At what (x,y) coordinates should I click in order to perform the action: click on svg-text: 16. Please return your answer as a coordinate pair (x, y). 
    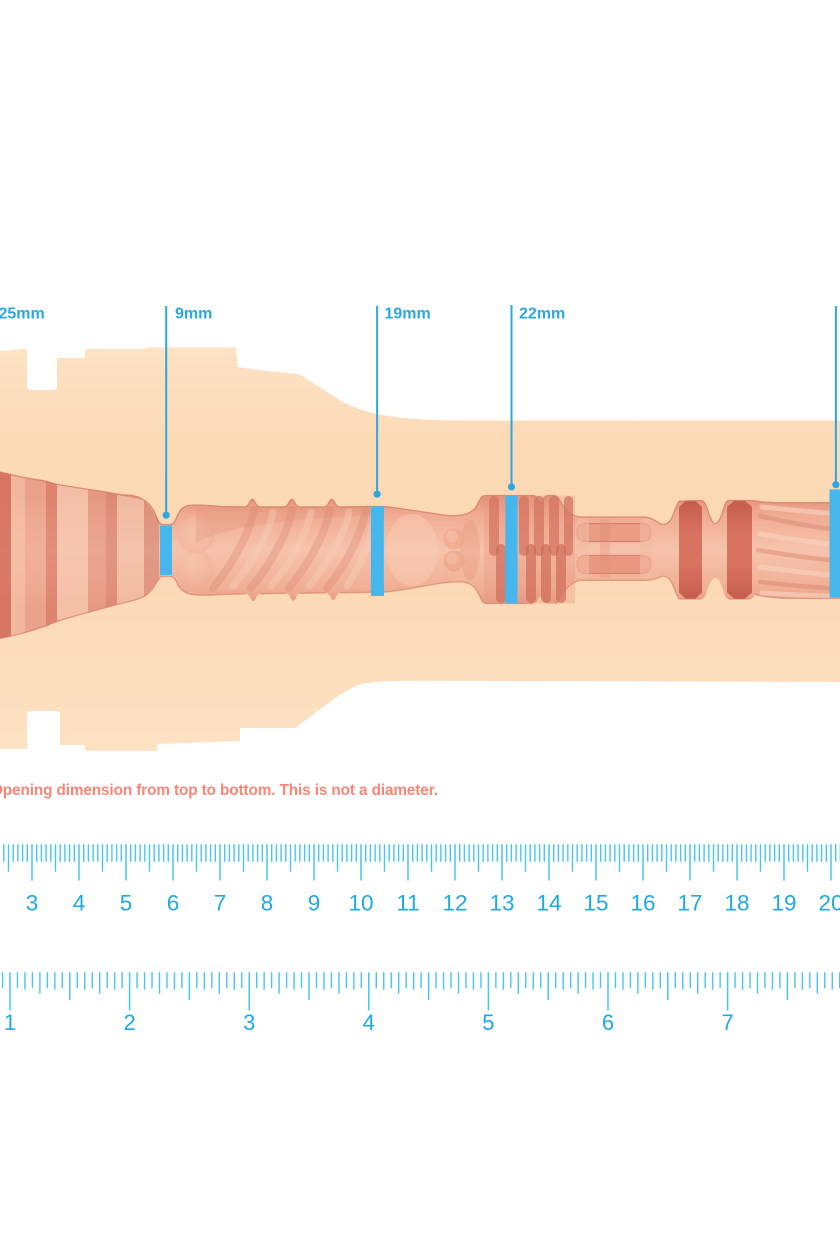
    Looking at the image, I should click on (642, 903).